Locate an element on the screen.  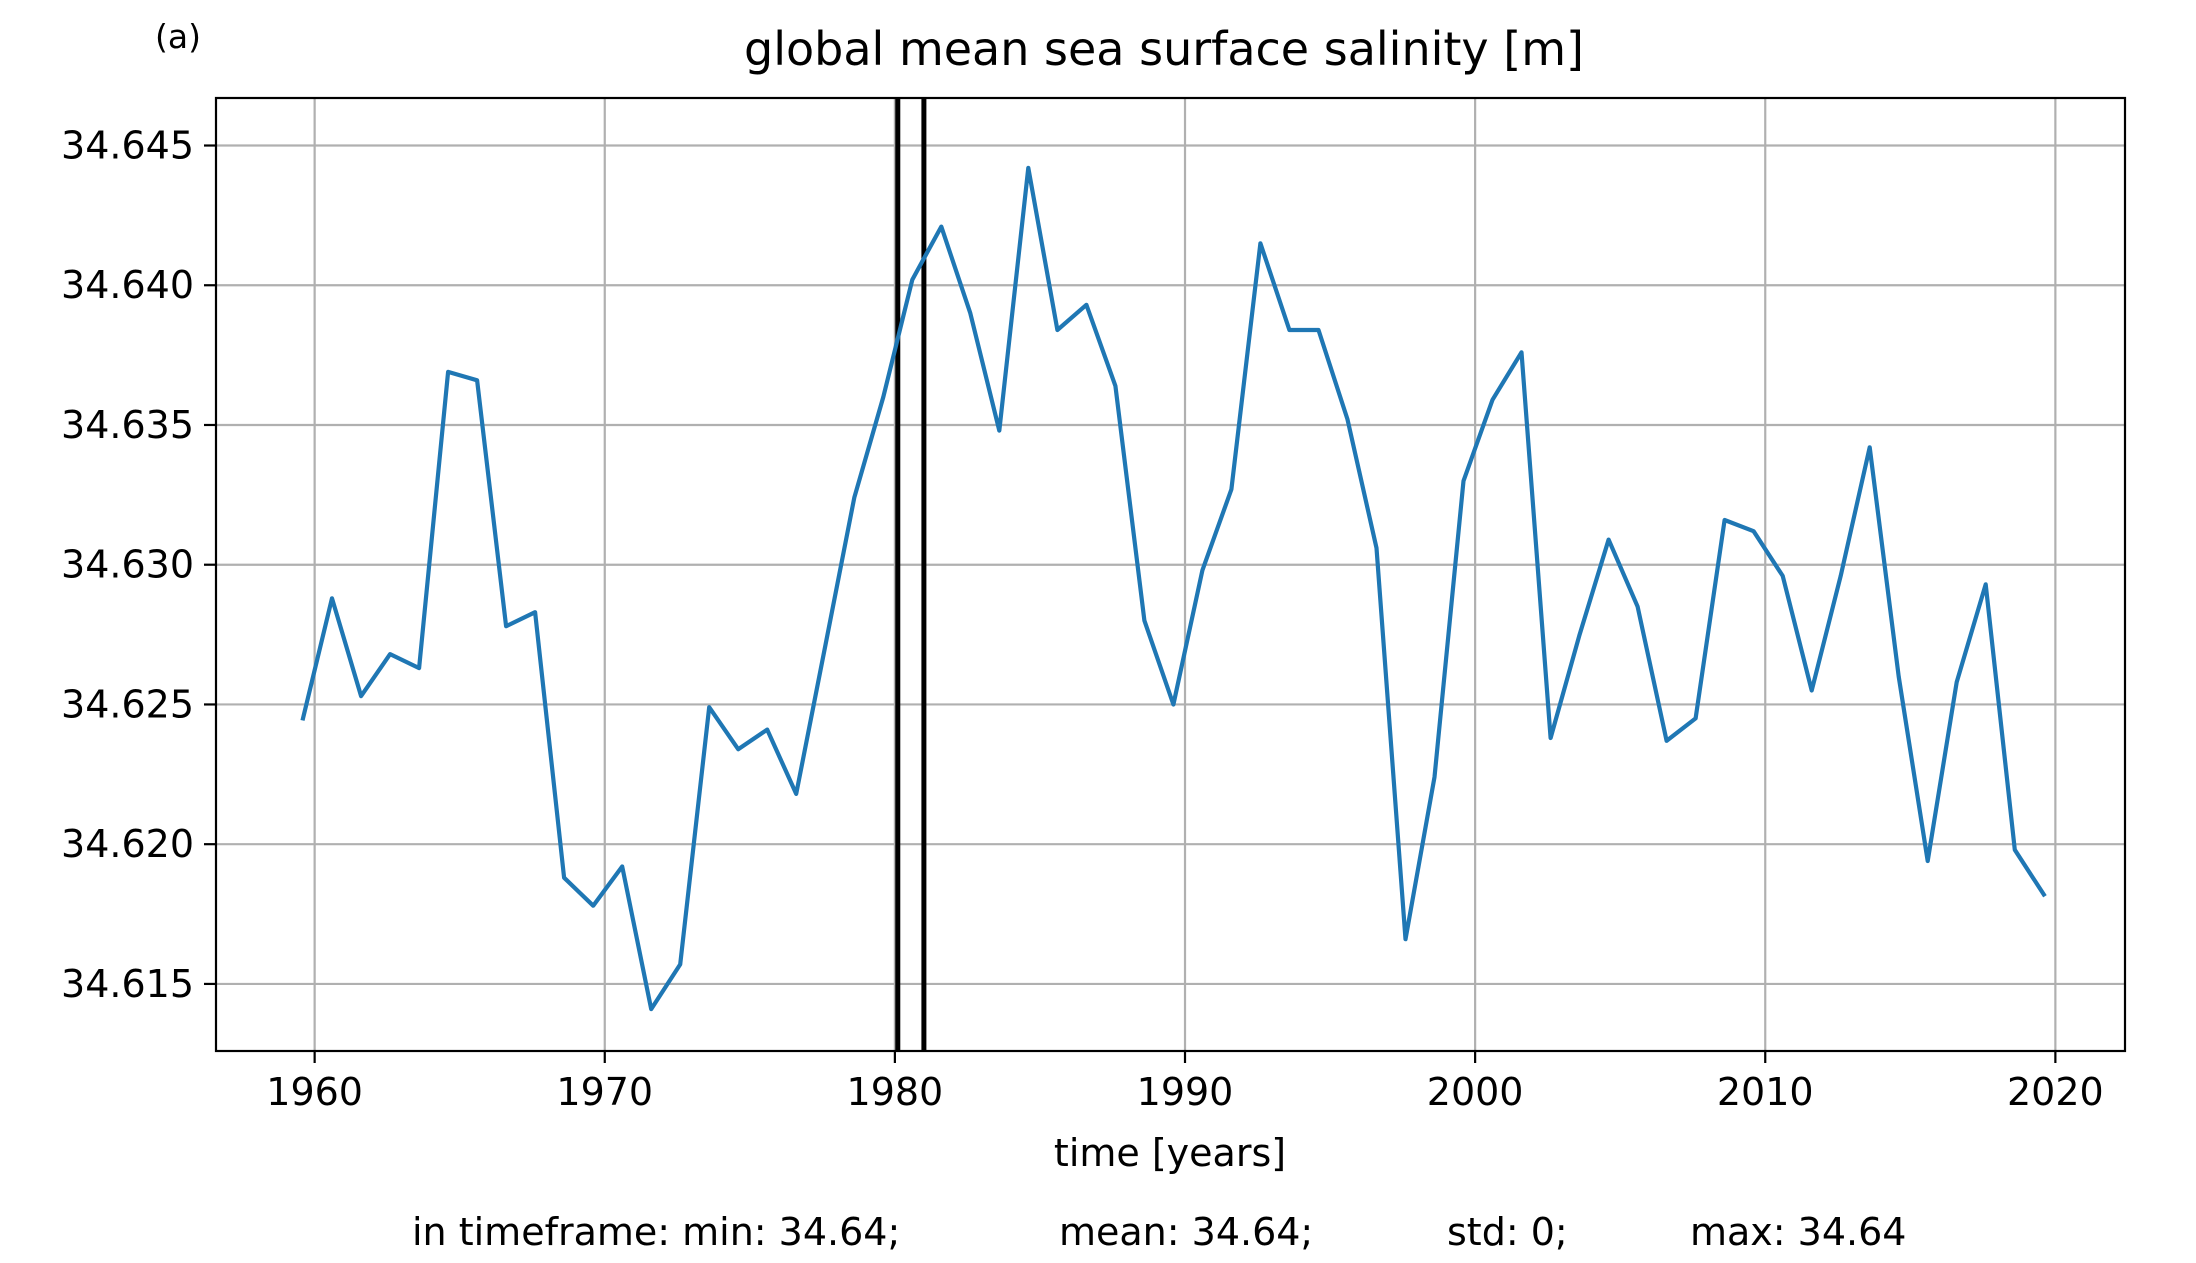
y-tick-label: 34.625 is located at coordinates (127, 704).